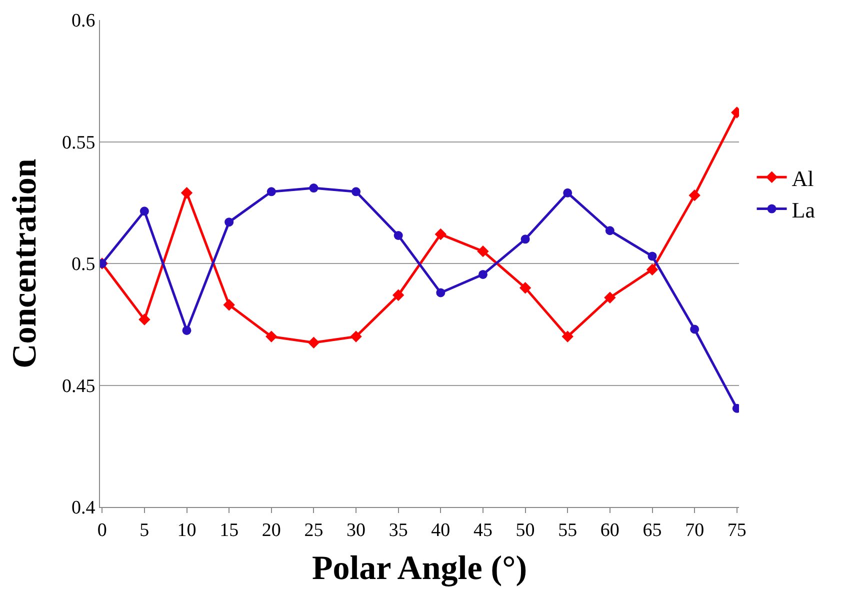 The height and width of the screenshot is (592, 849). I want to click on y-tick-label: 0.45, so click(79, 386).